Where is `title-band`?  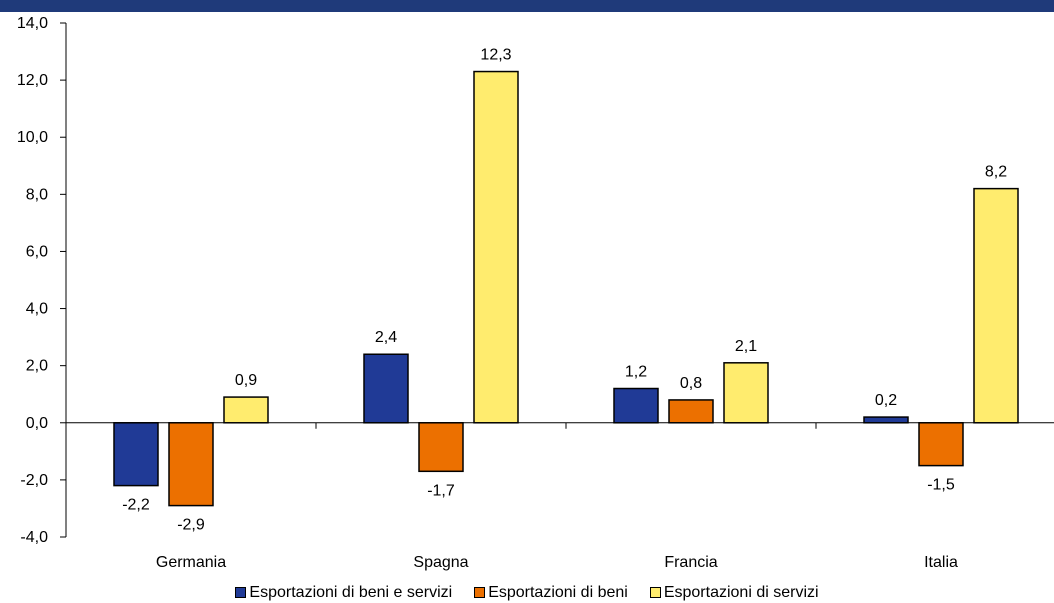
title-band is located at coordinates (527, 6).